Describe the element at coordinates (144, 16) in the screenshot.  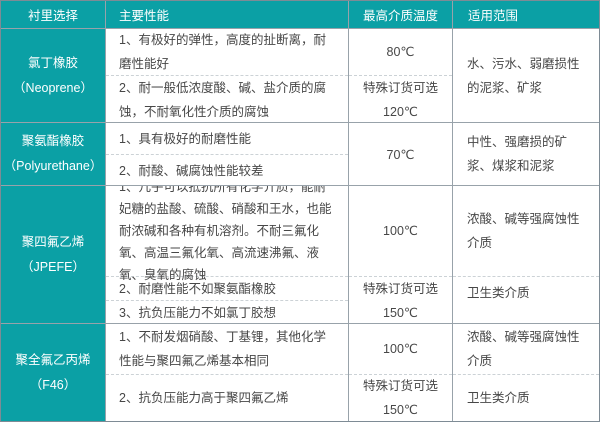
I see `header-label: 主要性能` at that location.